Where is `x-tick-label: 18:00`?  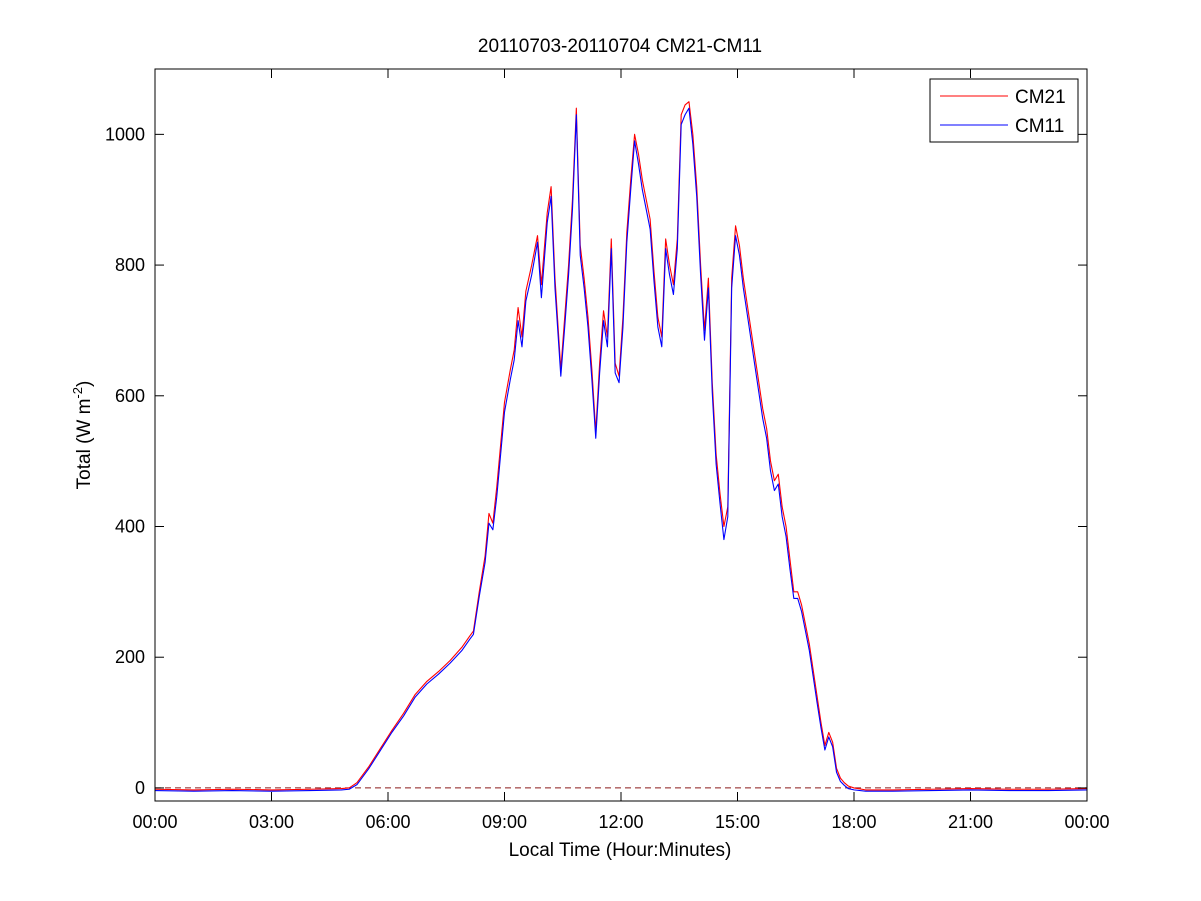
x-tick-label: 18:00 is located at coordinates (853, 822).